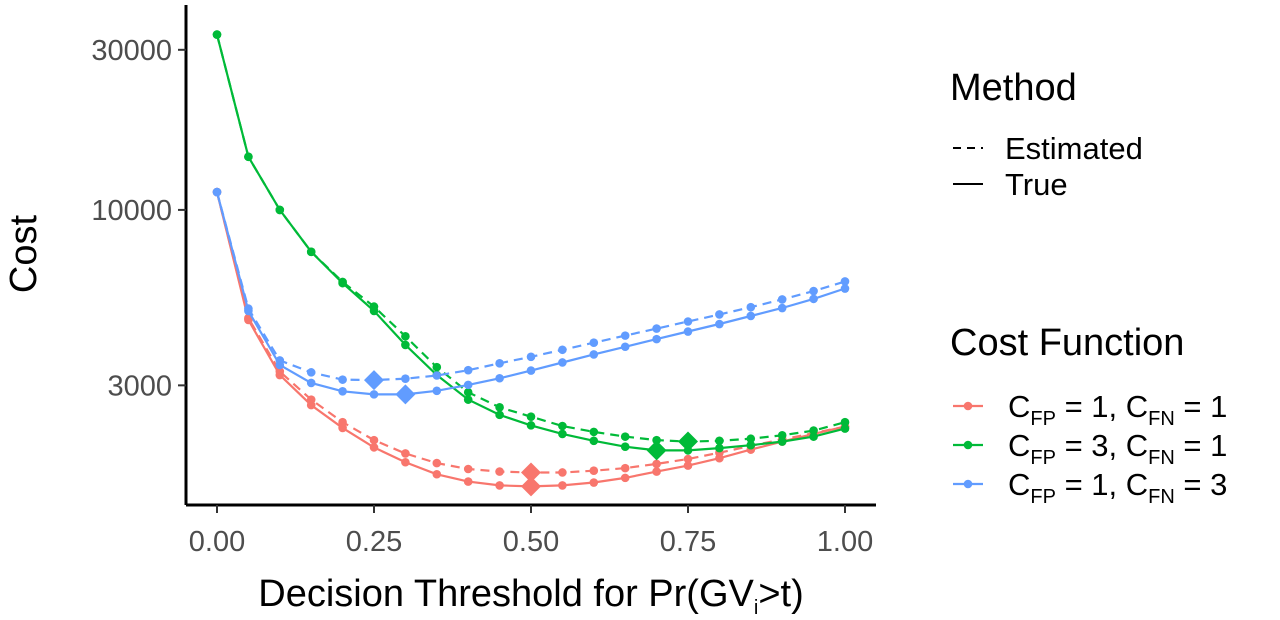 The width and height of the screenshot is (1280, 620). I want to click on legend-cost-label-part: = 3, so click(1201, 484).